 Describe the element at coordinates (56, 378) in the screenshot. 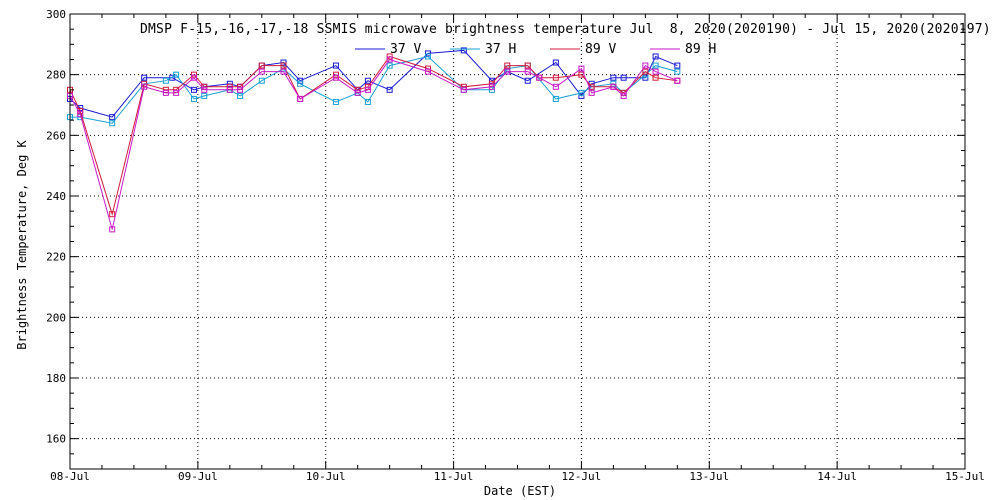

I see `y-tick-label: 180` at that location.